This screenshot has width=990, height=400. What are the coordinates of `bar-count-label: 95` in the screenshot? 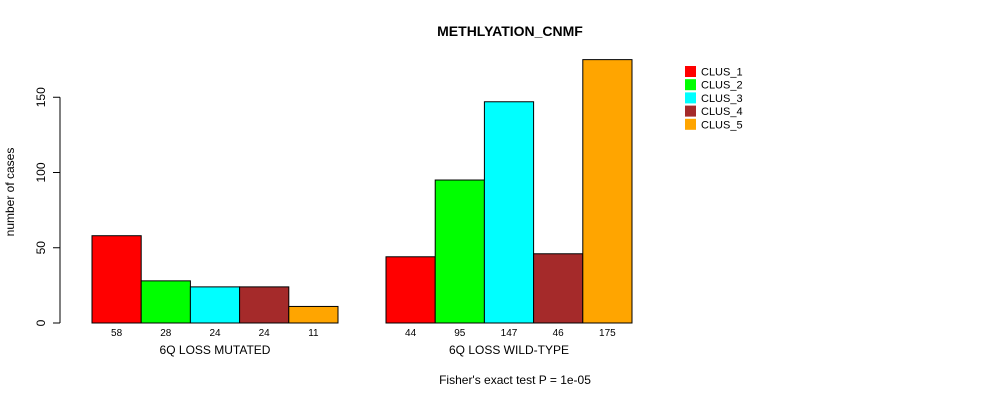 It's located at (460, 333).